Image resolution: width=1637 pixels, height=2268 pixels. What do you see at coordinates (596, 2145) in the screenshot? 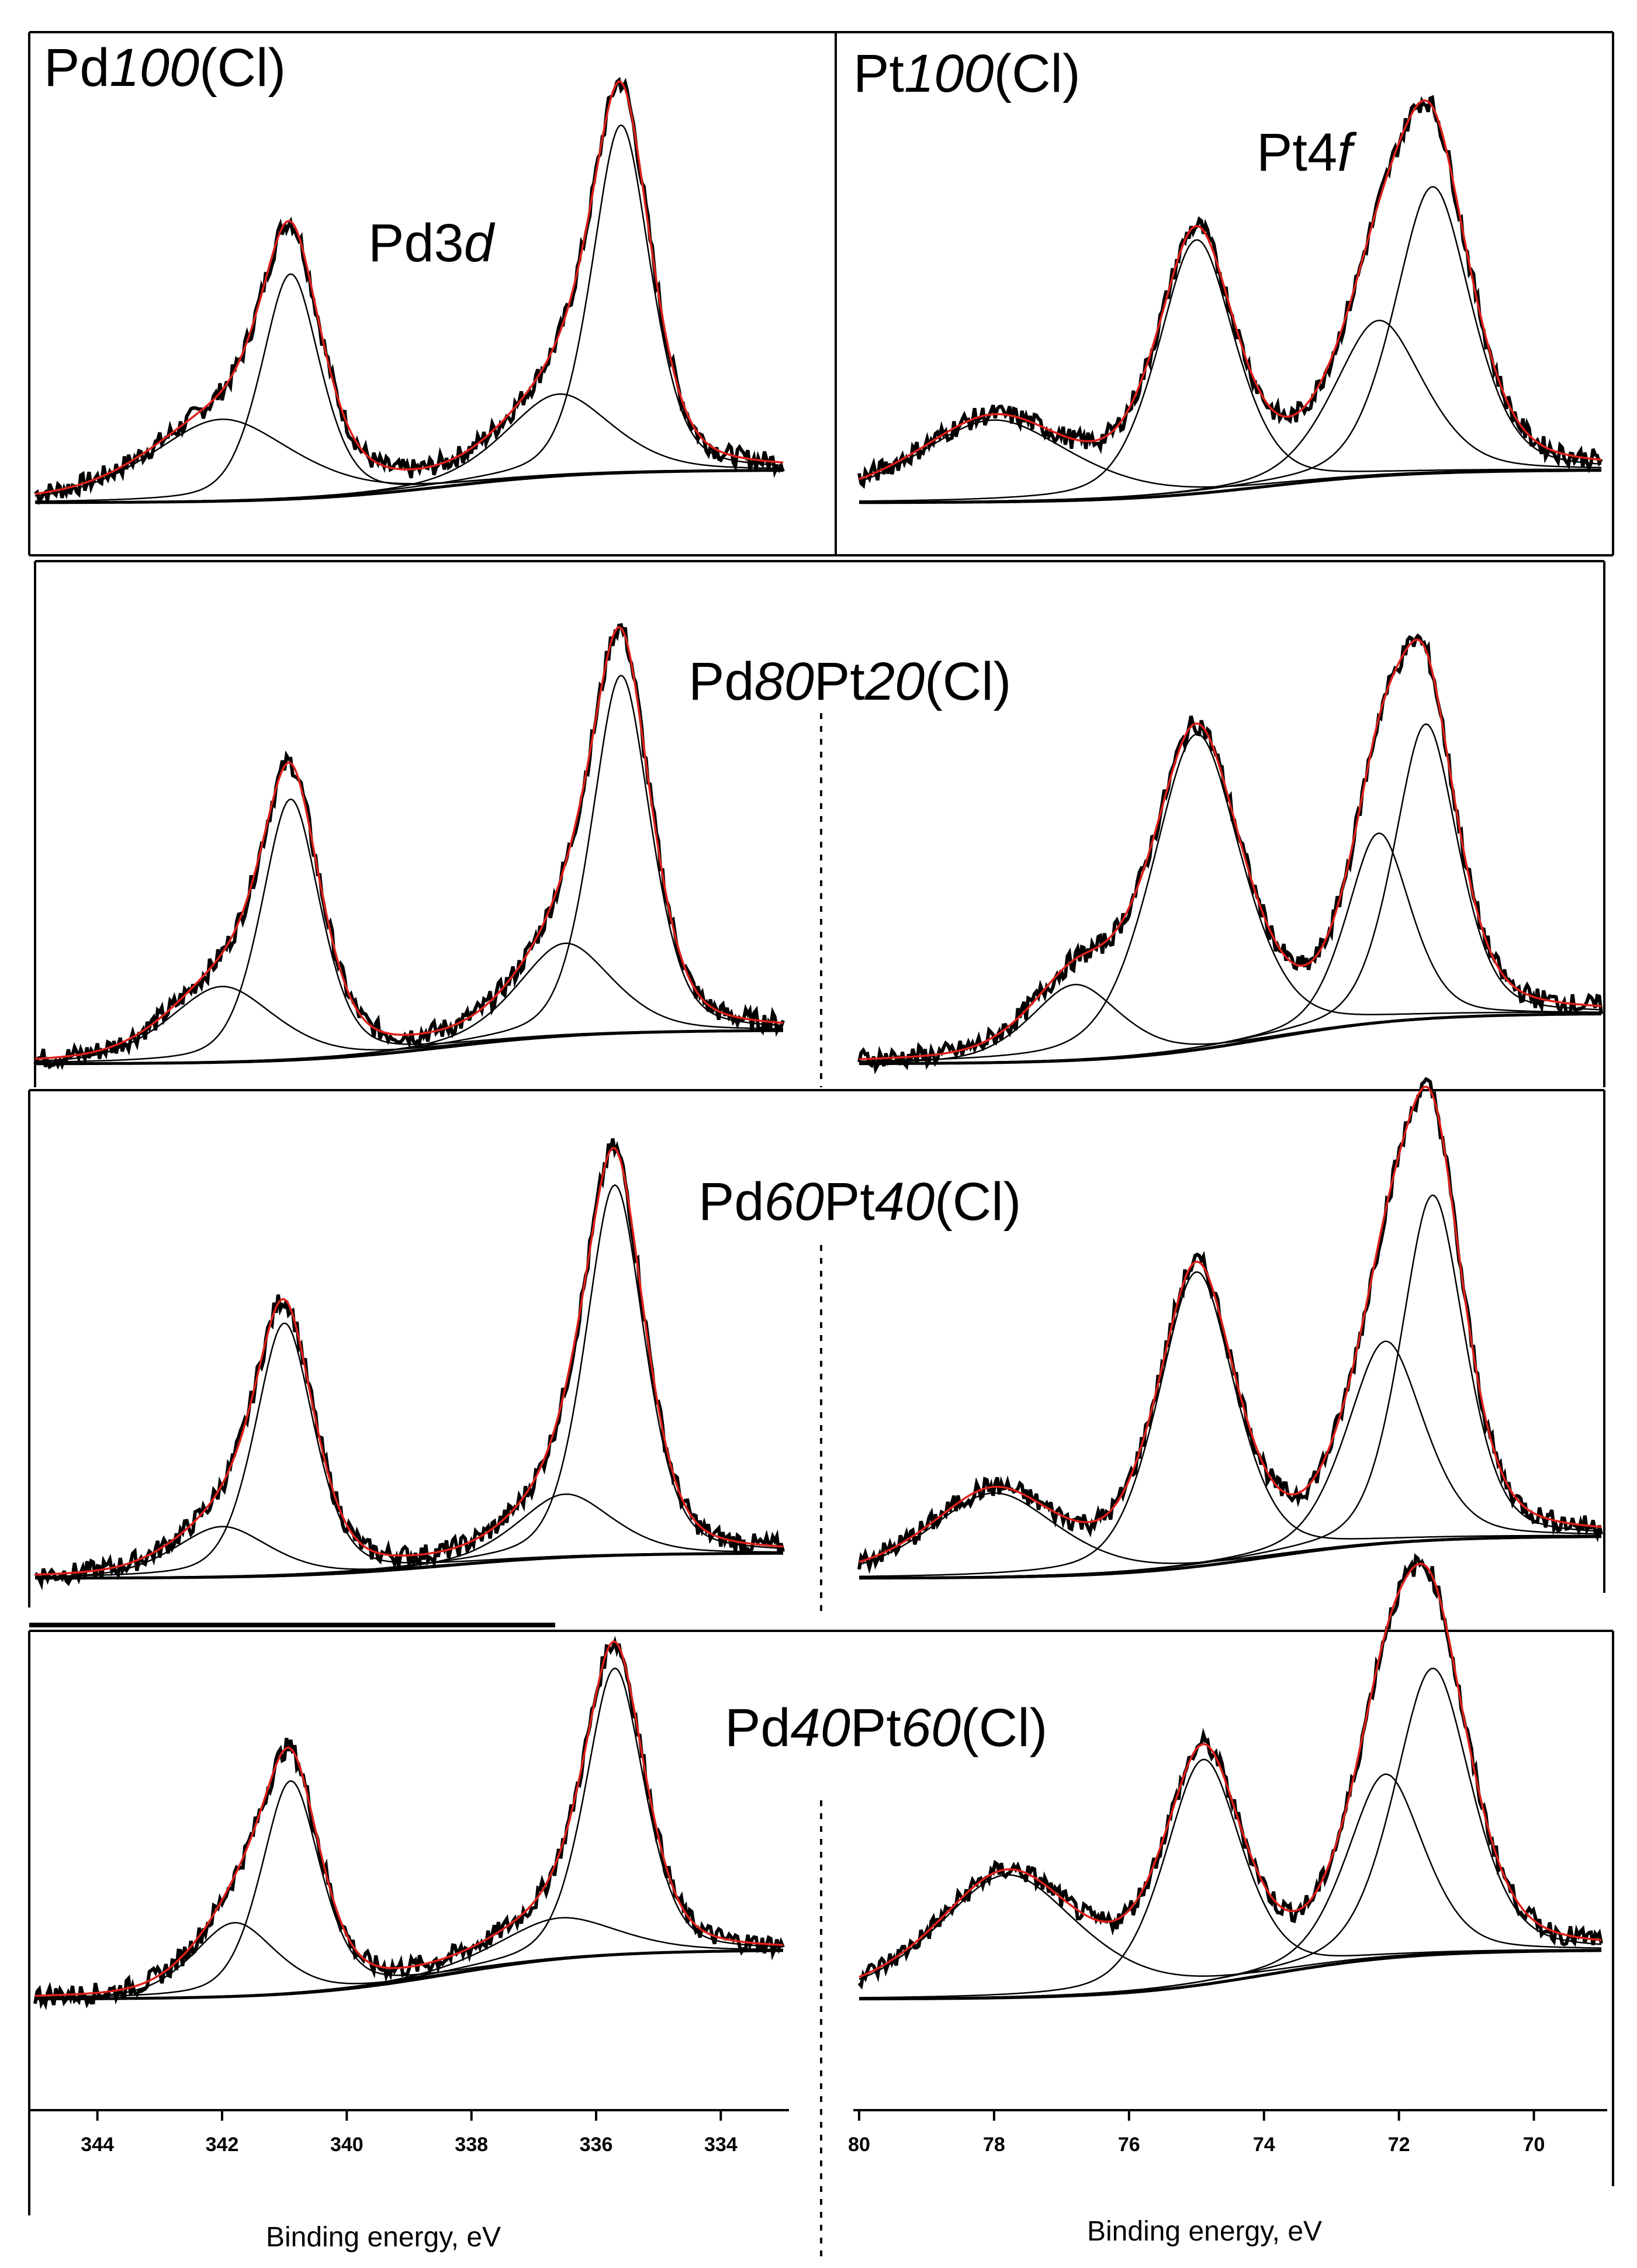
I see `x-tick-label: 336` at bounding box center [596, 2145].